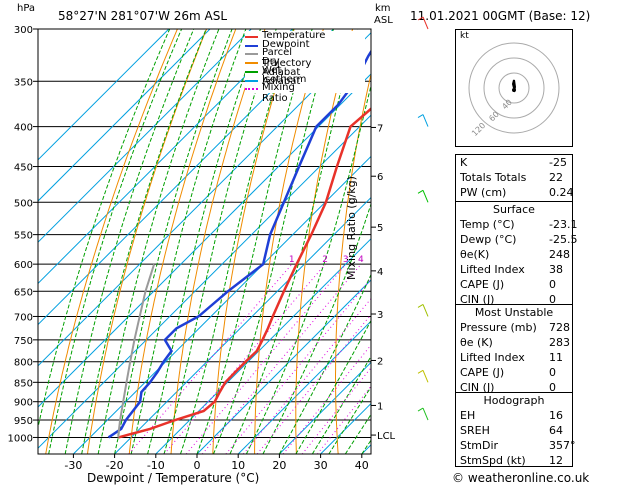 This screenshot has height=486, width=629. I want to click on temperature-tick-40: 40, so click(362, 465).